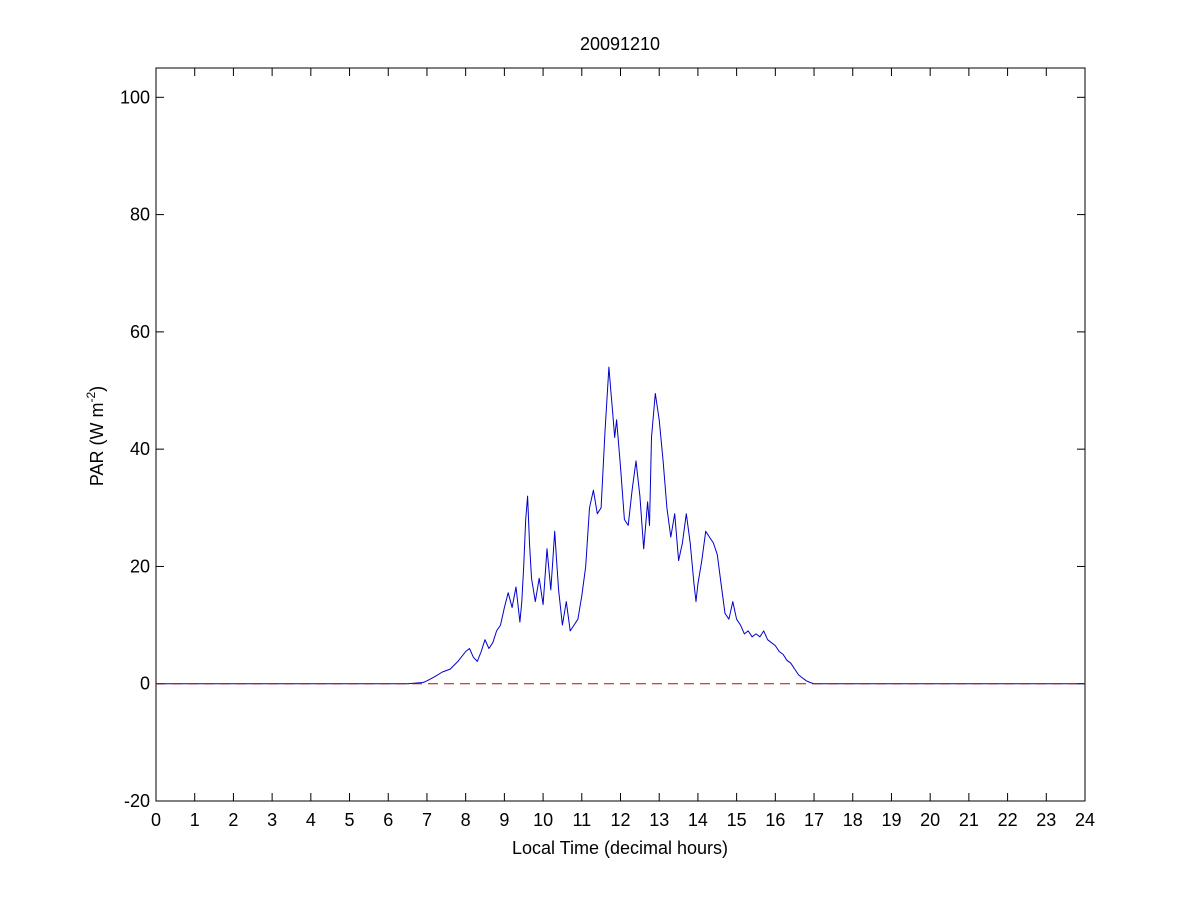 The image size is (1200, 900). What do you see at coordinates (233, 820) in the screenshot?
I see `x-tick-label: 2` at bounding box center [233, 820].